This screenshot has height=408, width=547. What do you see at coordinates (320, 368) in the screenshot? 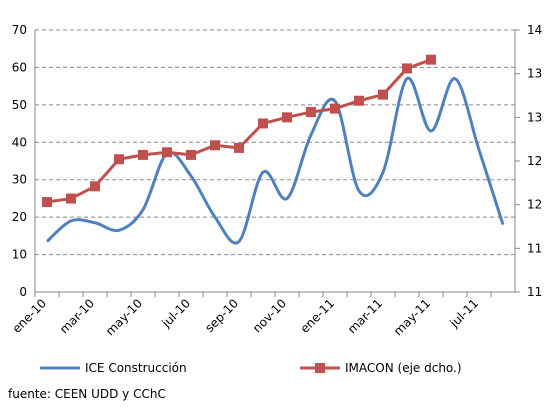
I see `legend-marker` at bounding box center [320, 368].